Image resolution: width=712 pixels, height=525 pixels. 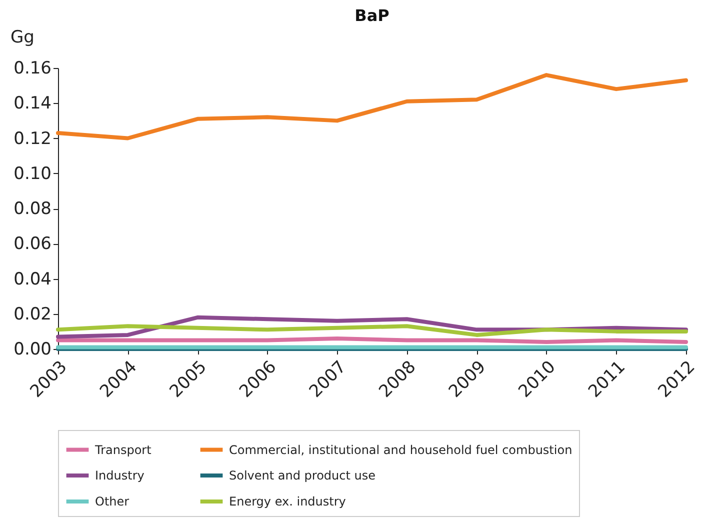 I want to click on y-tick-label: 0.02, so click(x=33, y=314).